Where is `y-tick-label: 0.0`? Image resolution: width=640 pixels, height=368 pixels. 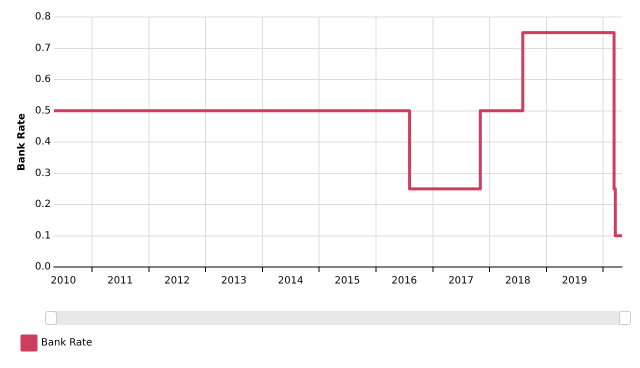 y-tick-label: 0.0 is located at coordinates (42, 267).